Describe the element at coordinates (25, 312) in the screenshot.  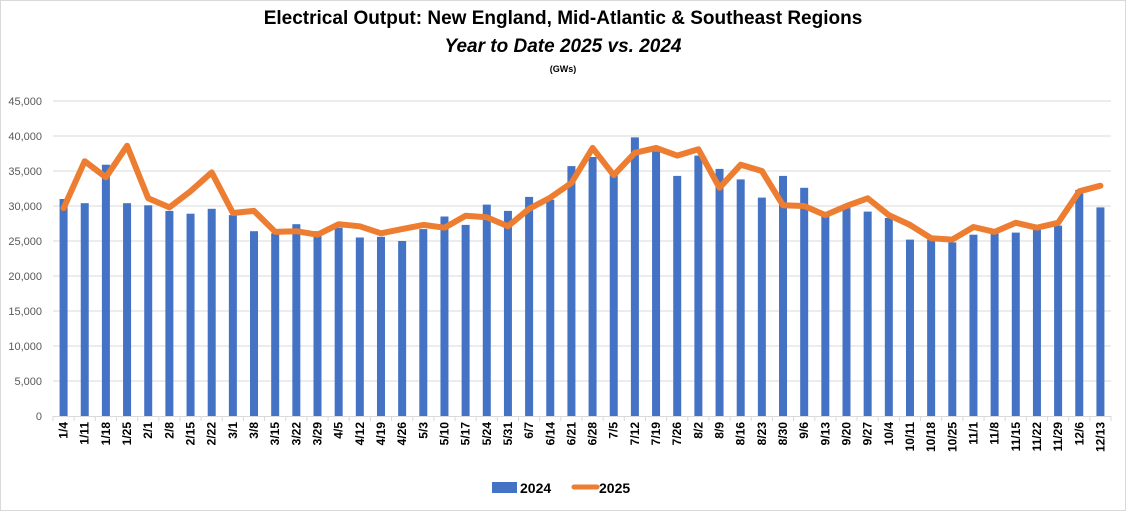
I see `y-tick-label: 15,000` at that location.